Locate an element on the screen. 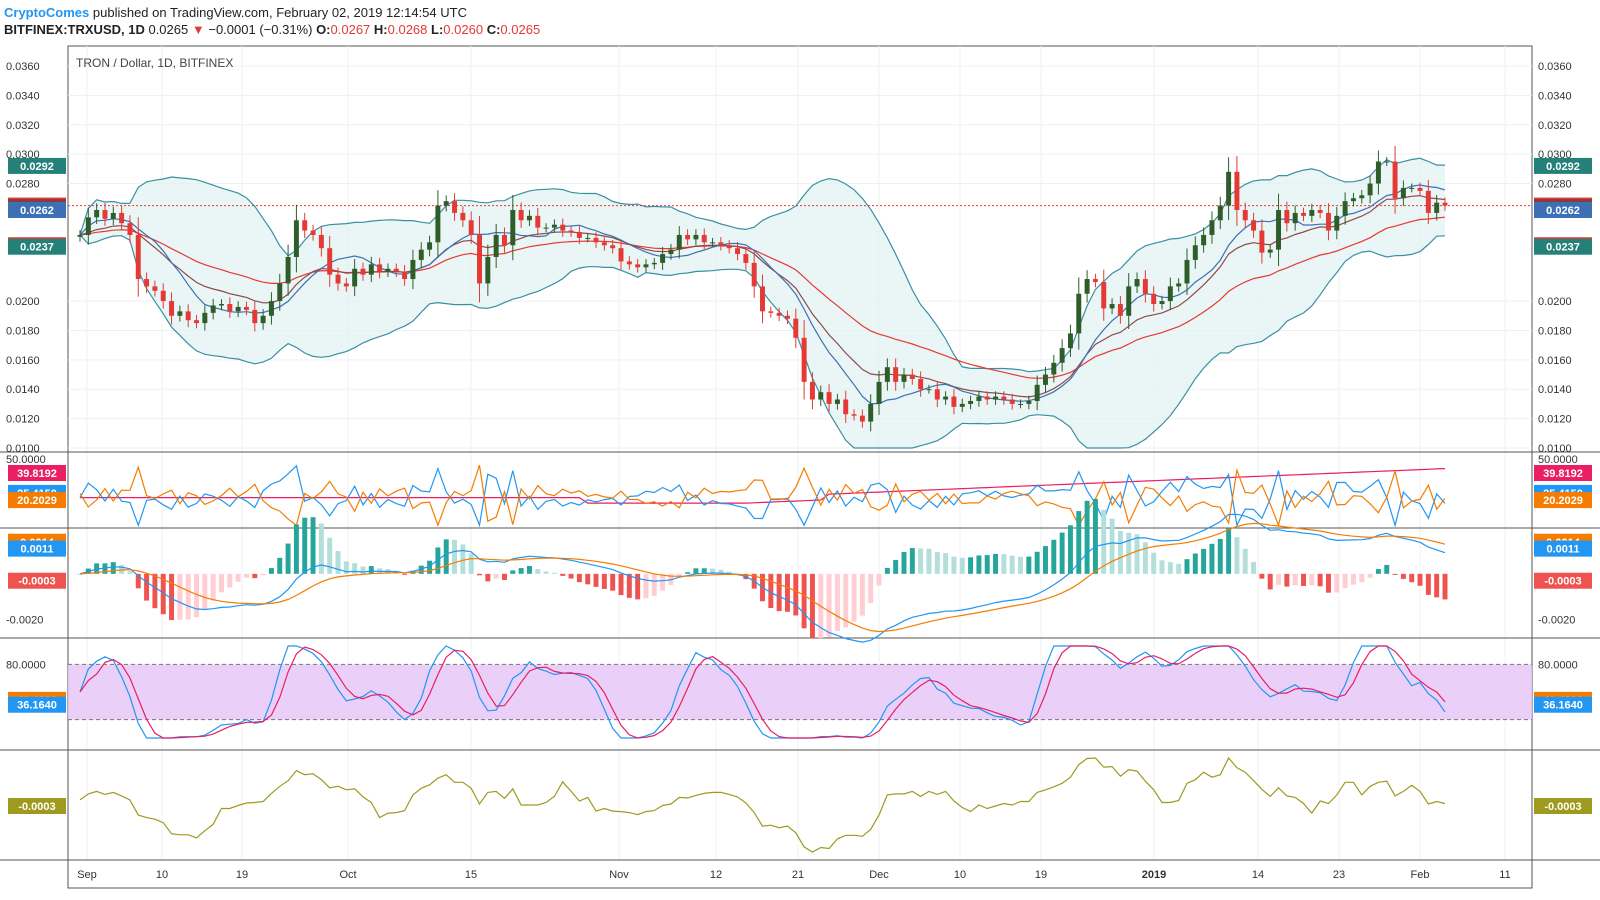 The width and height of the screenshot is (1600, 900). stoch-pane: 80.0000 80.0000 is located at coordinates (792, 692).